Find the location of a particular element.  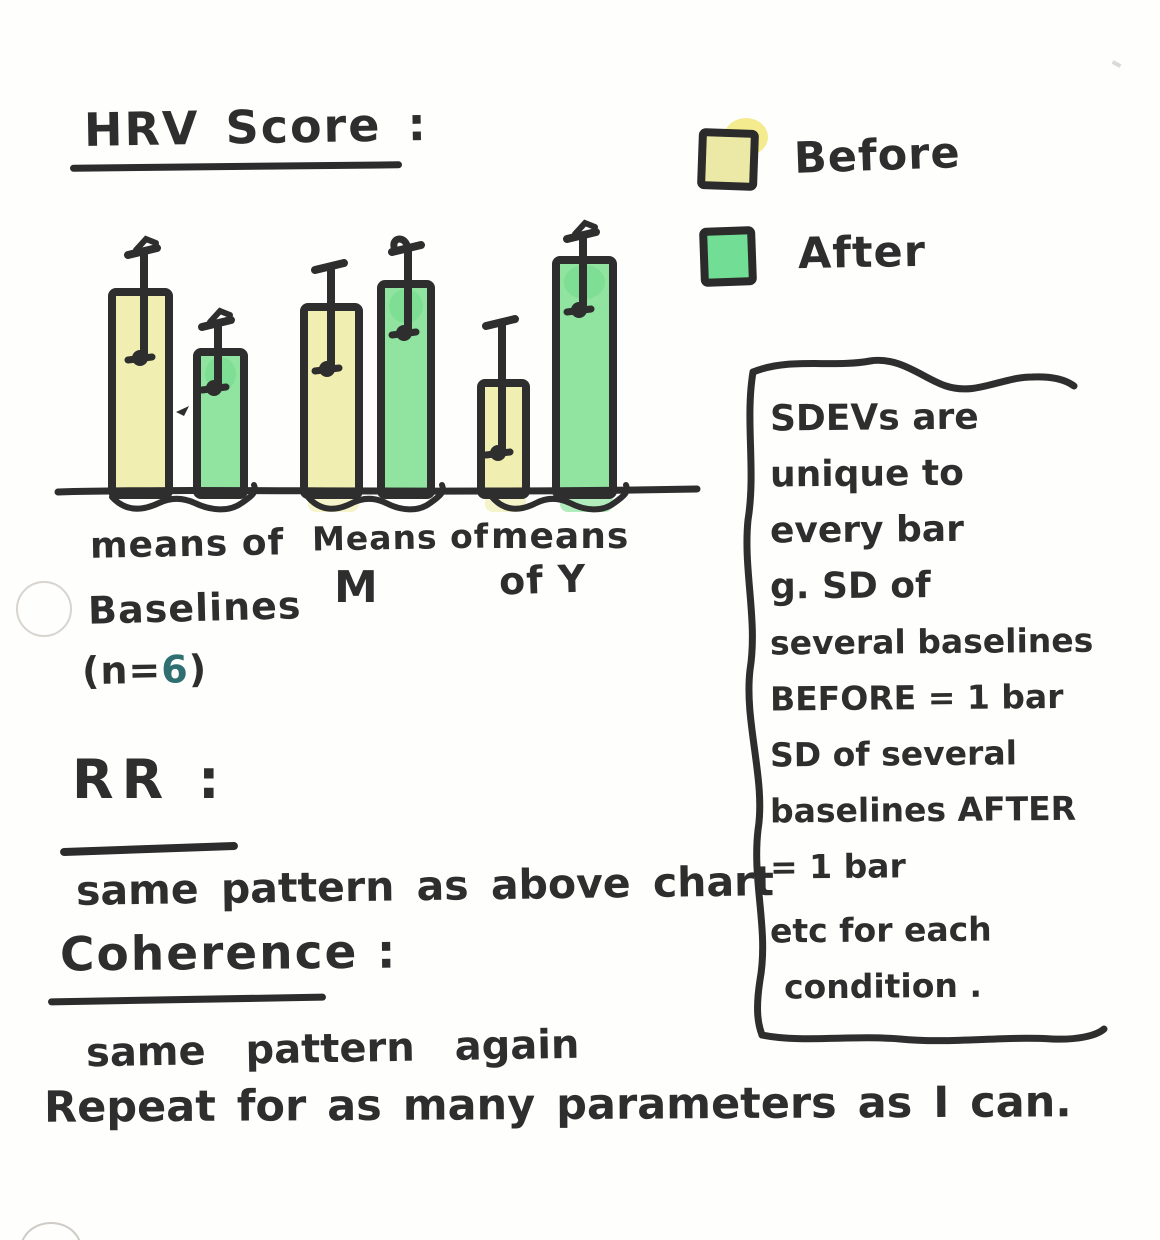

footer-note-text: Repeat for as many parameters as I can. is located at coordinates (557, 1105).